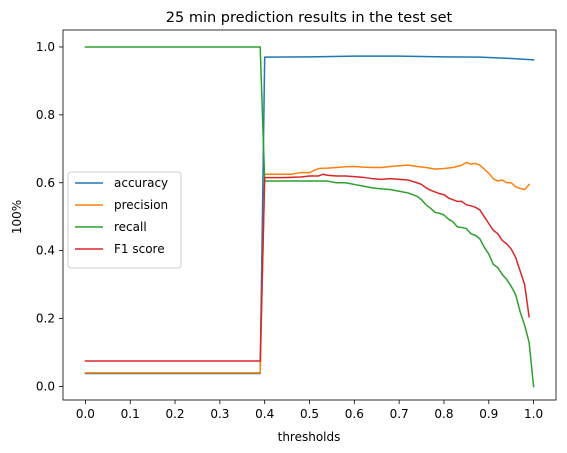  Describe the element at coordinates (141, 183) in the screenshot. I see `legend-label: accuracy` at that location.